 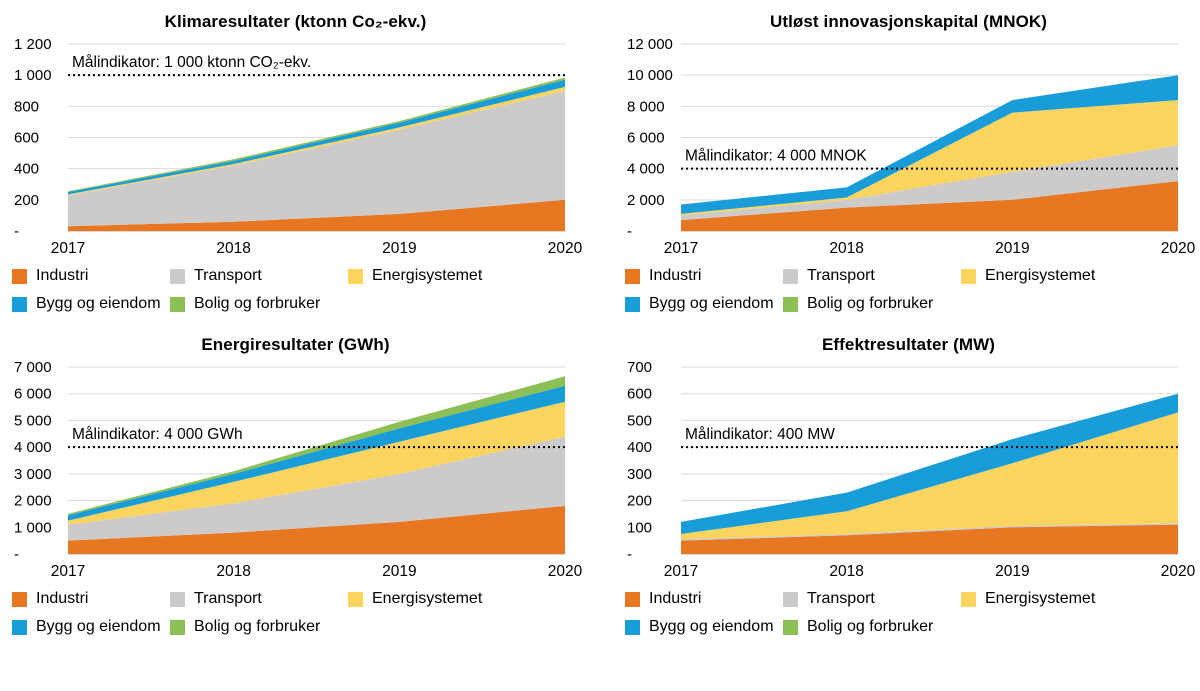 What do you see at coordinates (639, 527) in the screenshot?
I see `y-tick-label: 100` at bounding box center [639, 527].